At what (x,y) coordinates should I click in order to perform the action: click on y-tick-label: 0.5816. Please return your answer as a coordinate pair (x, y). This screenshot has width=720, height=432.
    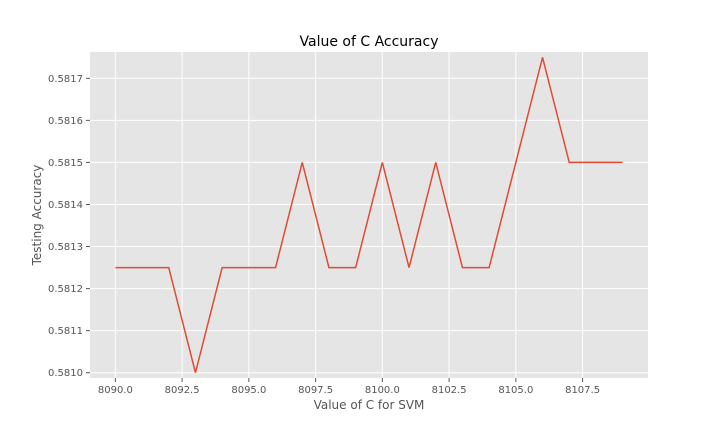
    Looking at the image, I should click on (65, 121).